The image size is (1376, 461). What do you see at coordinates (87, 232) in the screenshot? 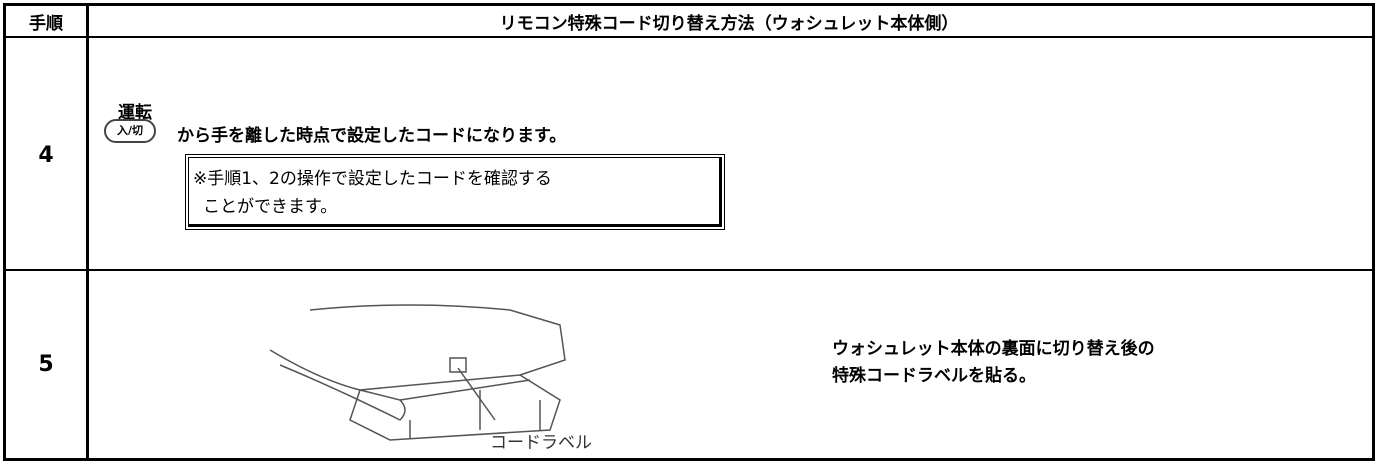
I see `column-divider` at bounding box center [87, 232].